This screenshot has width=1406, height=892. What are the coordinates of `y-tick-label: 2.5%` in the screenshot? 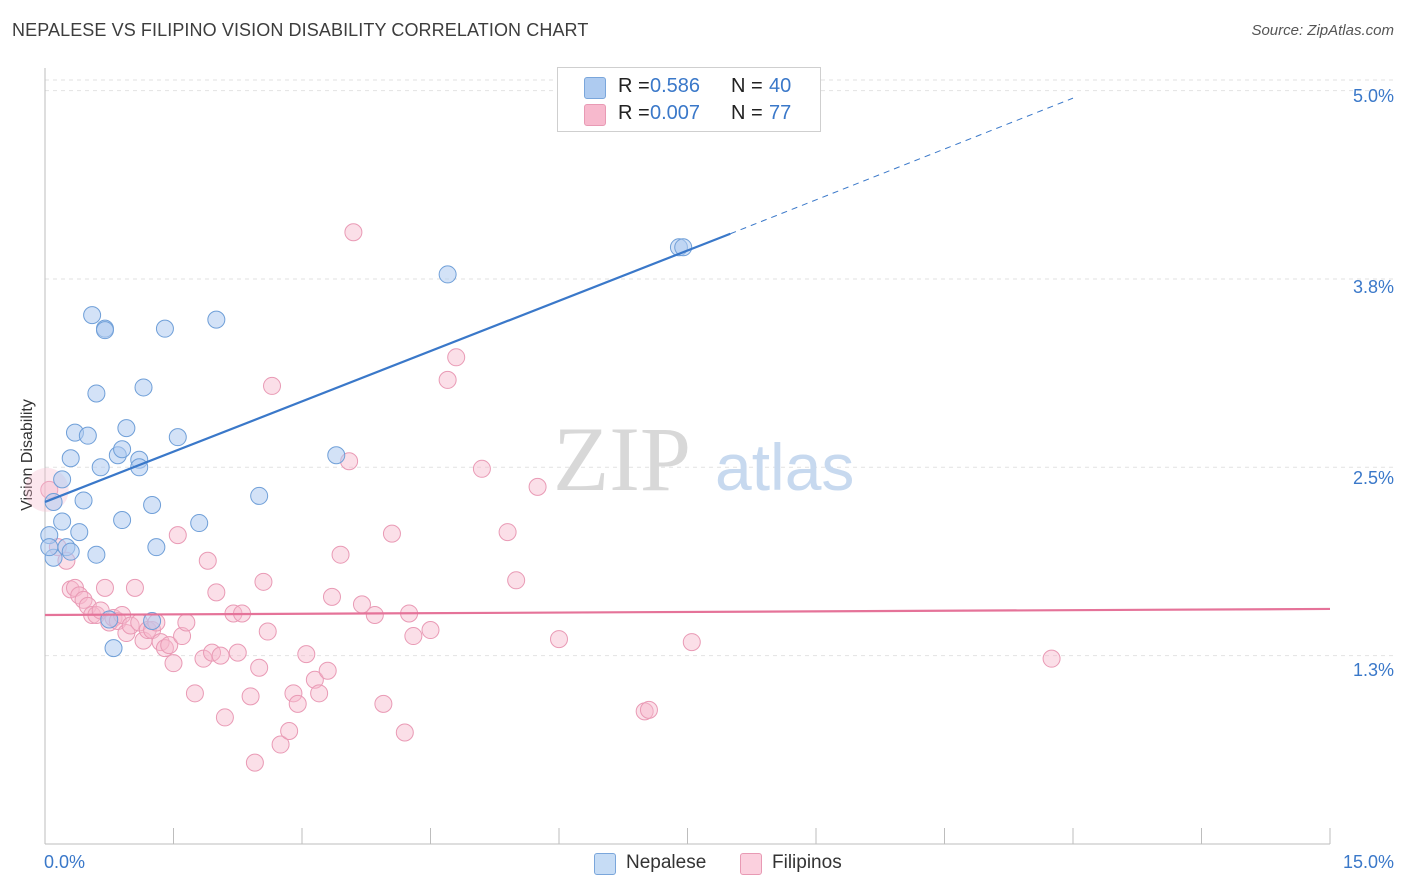 It's located at (1373, 478).